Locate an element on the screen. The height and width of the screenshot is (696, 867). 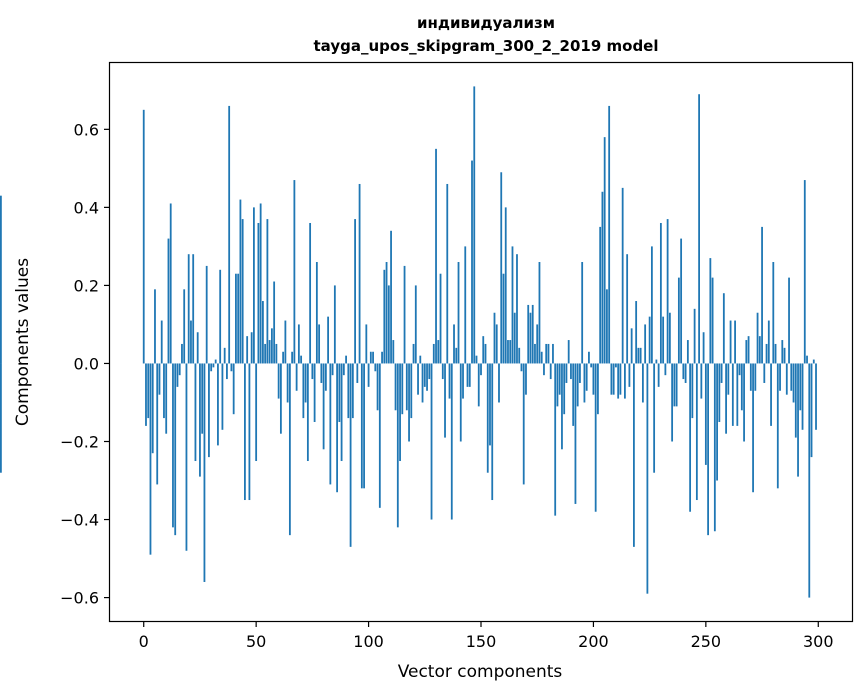
x-tick-label: 250 is located at coordinates (706, 641).